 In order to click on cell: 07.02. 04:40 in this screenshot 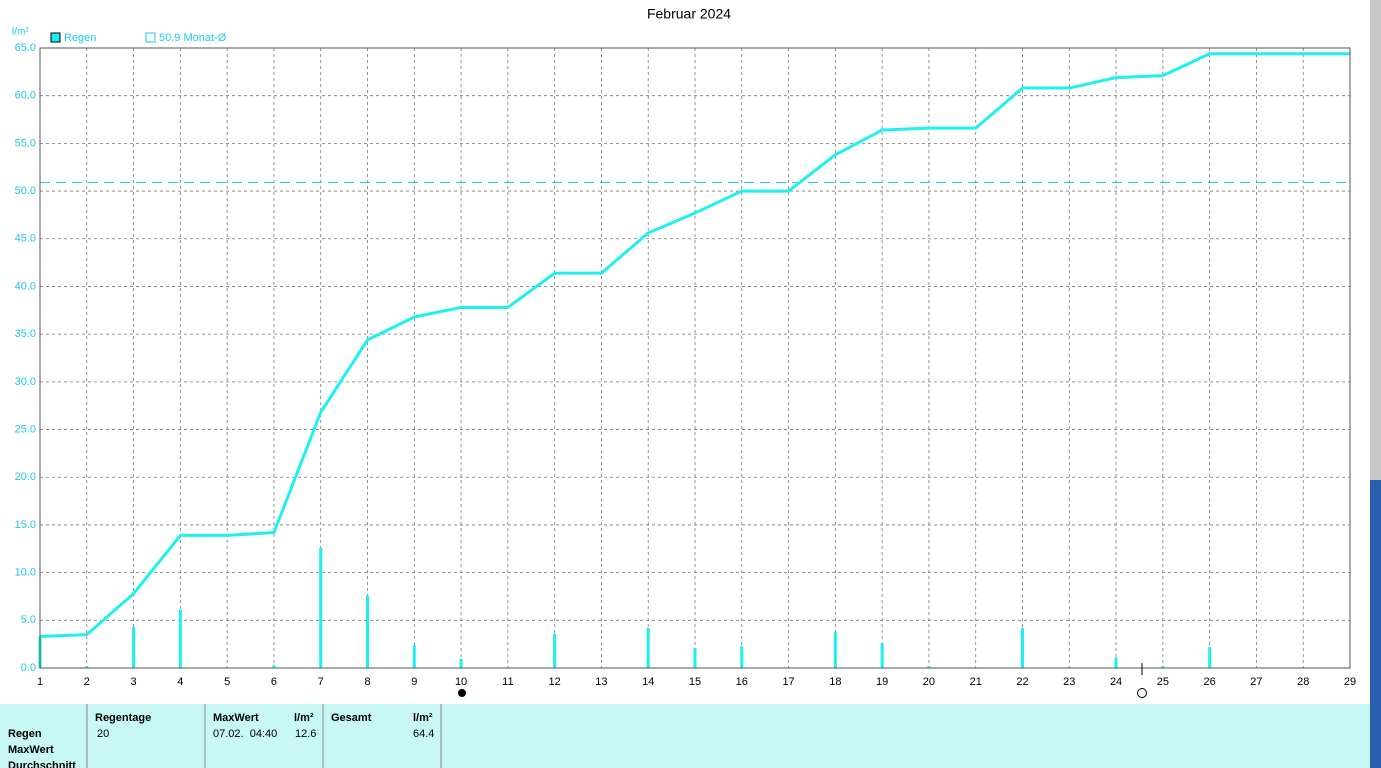, I will do `click(245, 734)`.